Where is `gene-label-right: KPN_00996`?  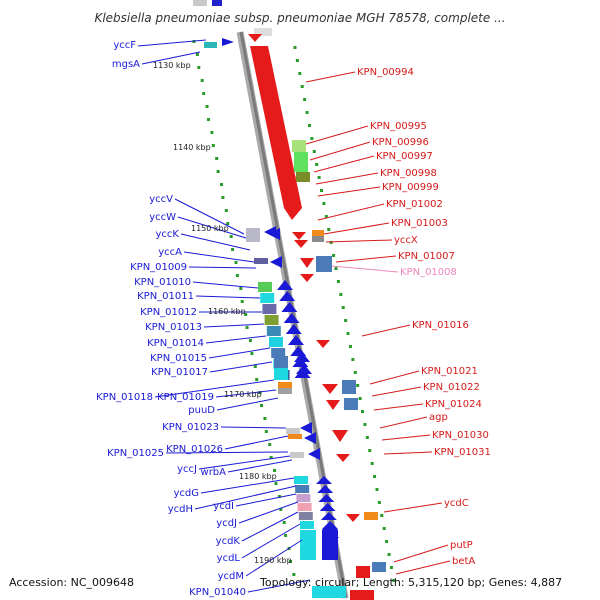 gene-label-right: KPN_00996 is located at coordinates (400, 142).